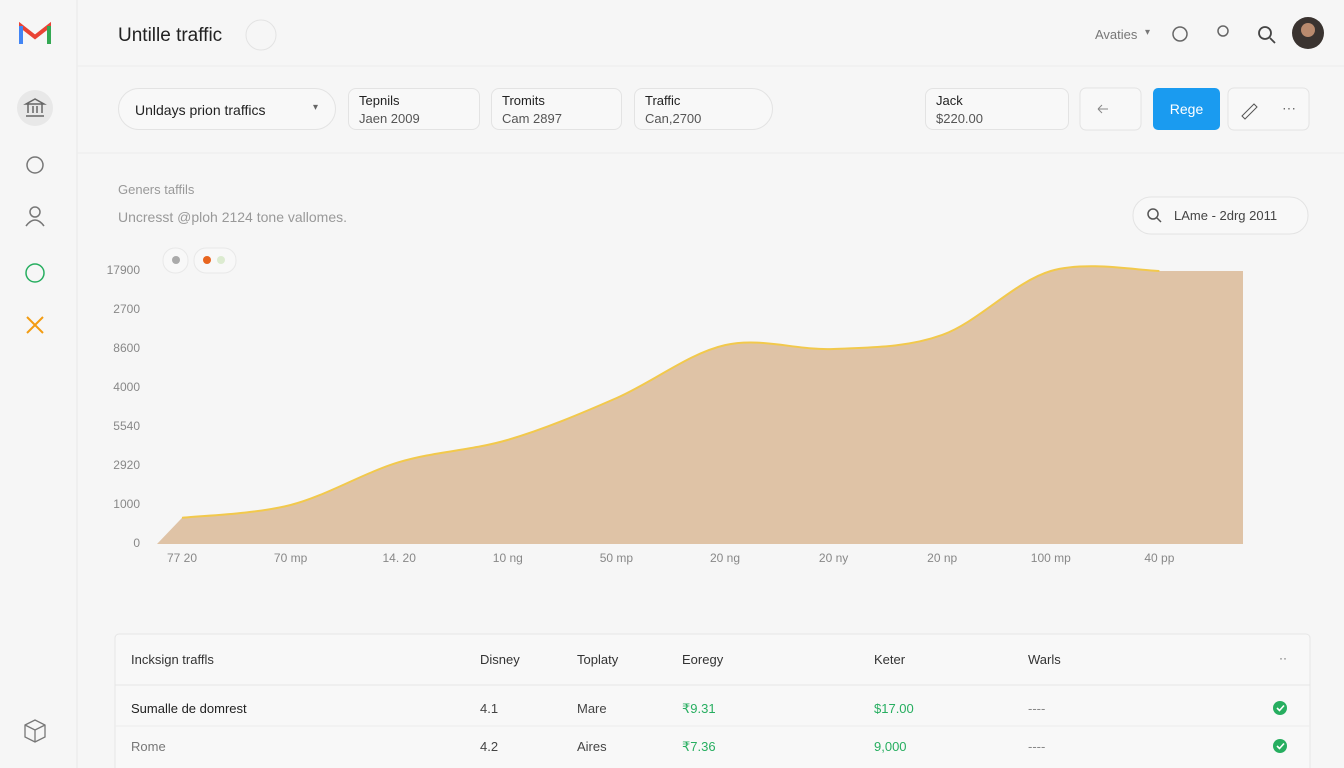 The height and width of the screenshot is (768, 1344). What do you see at coordinates (1159, 558) in the screenshot?
I see `x-tick-label: 40 pp` at bounding box center [1159, 558].